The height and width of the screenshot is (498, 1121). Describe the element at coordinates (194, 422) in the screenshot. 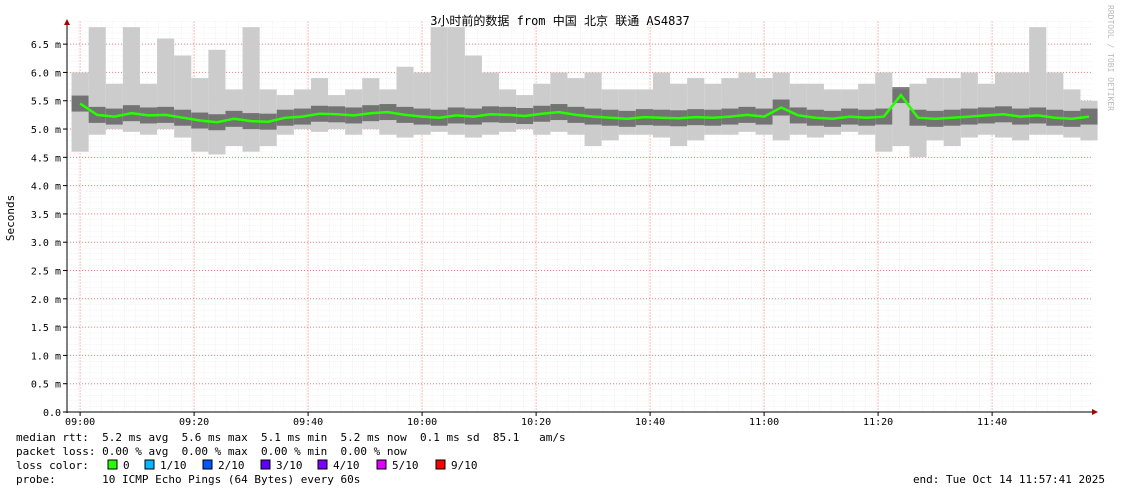

I see `x-tick-label: 09:20` at that location.